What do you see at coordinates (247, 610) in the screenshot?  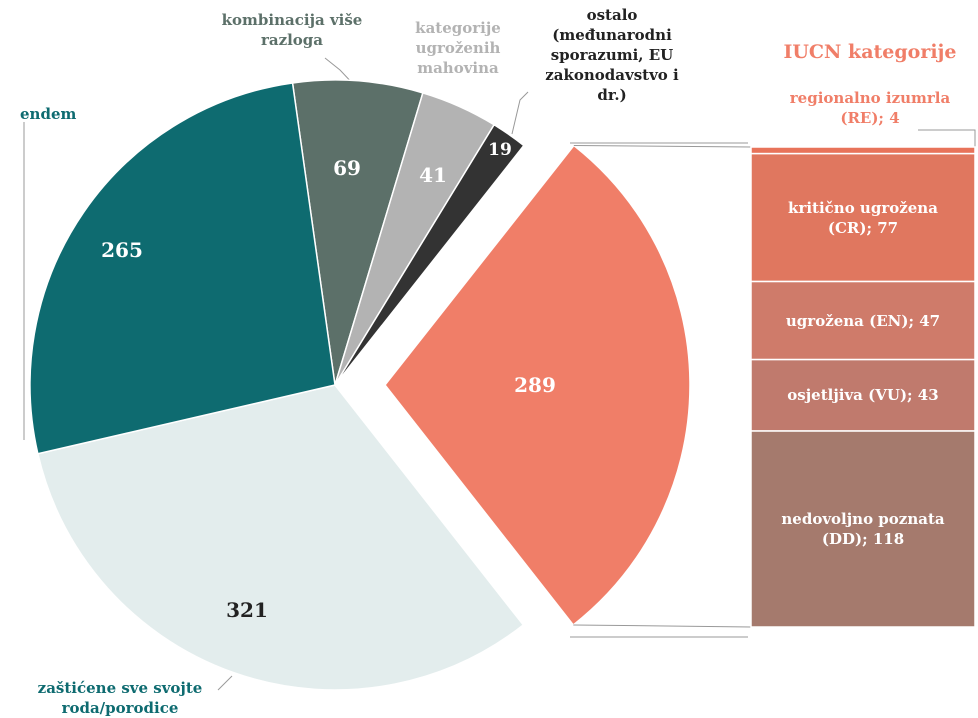 I see `slice-value-label: 321` at bounding box center [247, 610].